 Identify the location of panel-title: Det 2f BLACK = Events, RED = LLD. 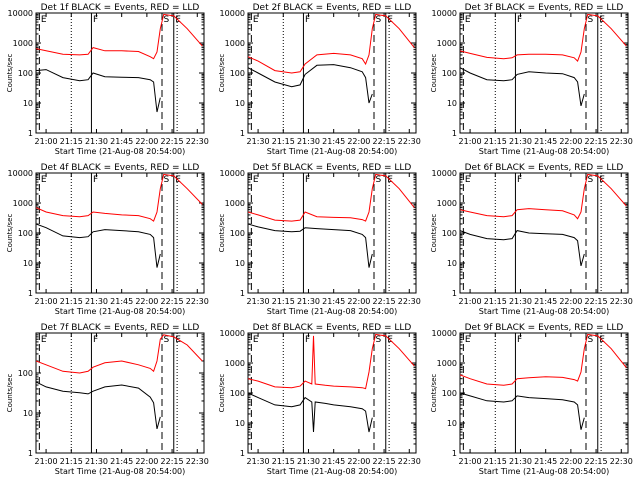
(332, 8).